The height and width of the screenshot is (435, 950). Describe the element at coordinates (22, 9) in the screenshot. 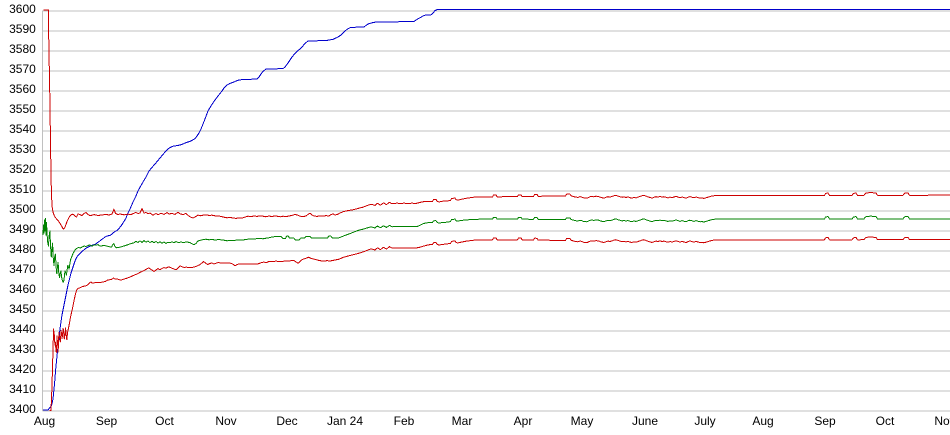

I see `svg-text: 3600` at that location.